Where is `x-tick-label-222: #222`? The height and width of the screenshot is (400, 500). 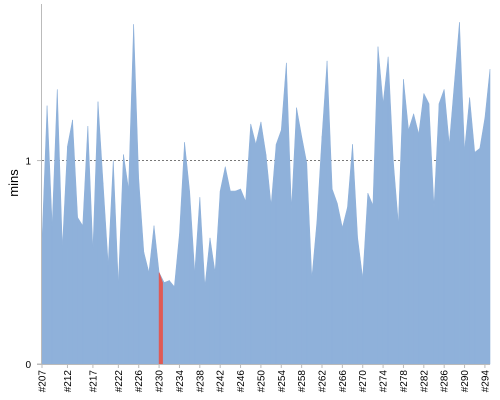
x-tick-label-222: #222 is located at coordinates (119, 381).